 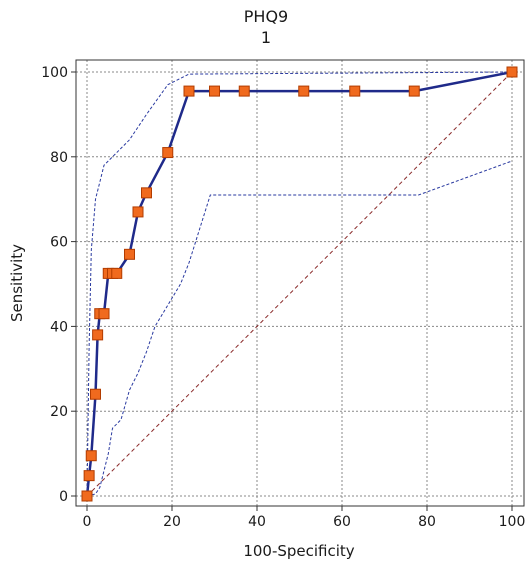 What do you see at coordinates (63, 497) in the screenshot?
I see `y-tick-label: 0` at bounding box center [63, 497].